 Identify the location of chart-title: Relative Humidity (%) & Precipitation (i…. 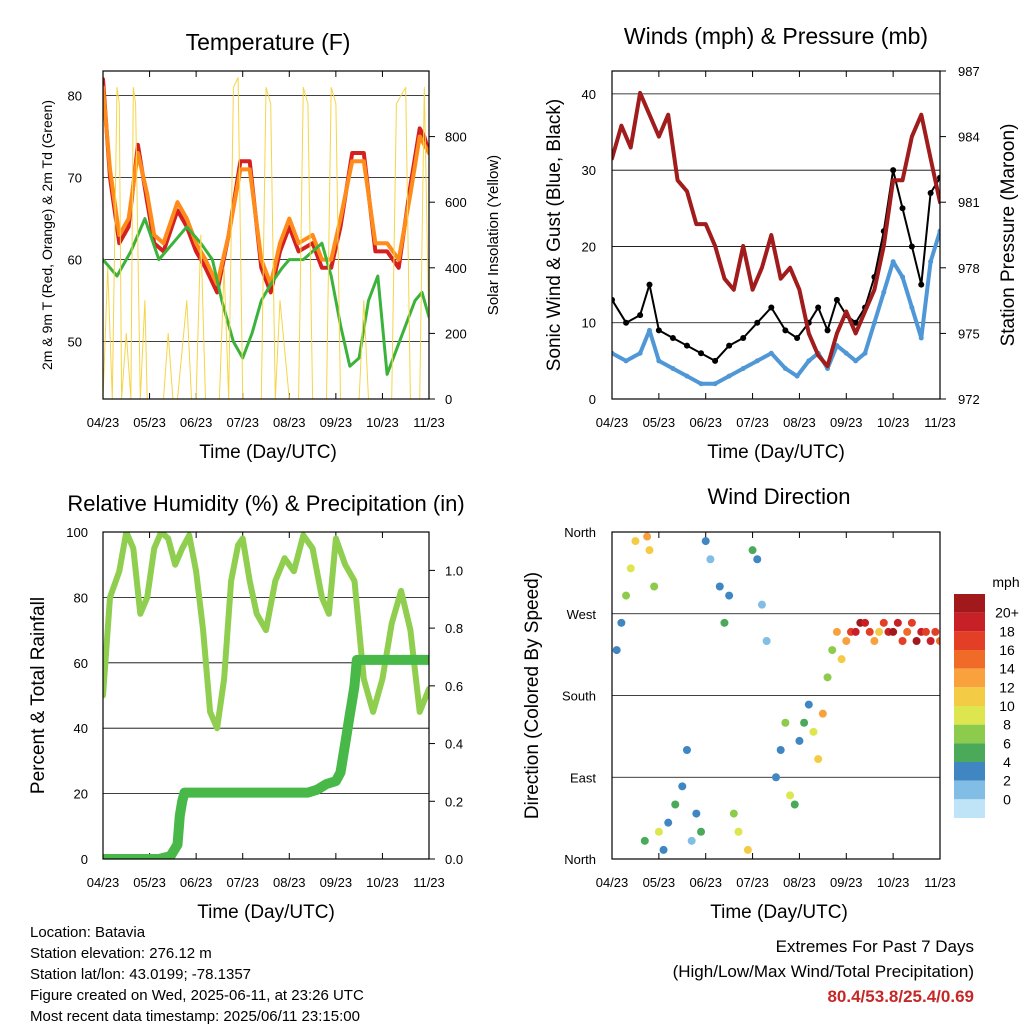
(265, 503).